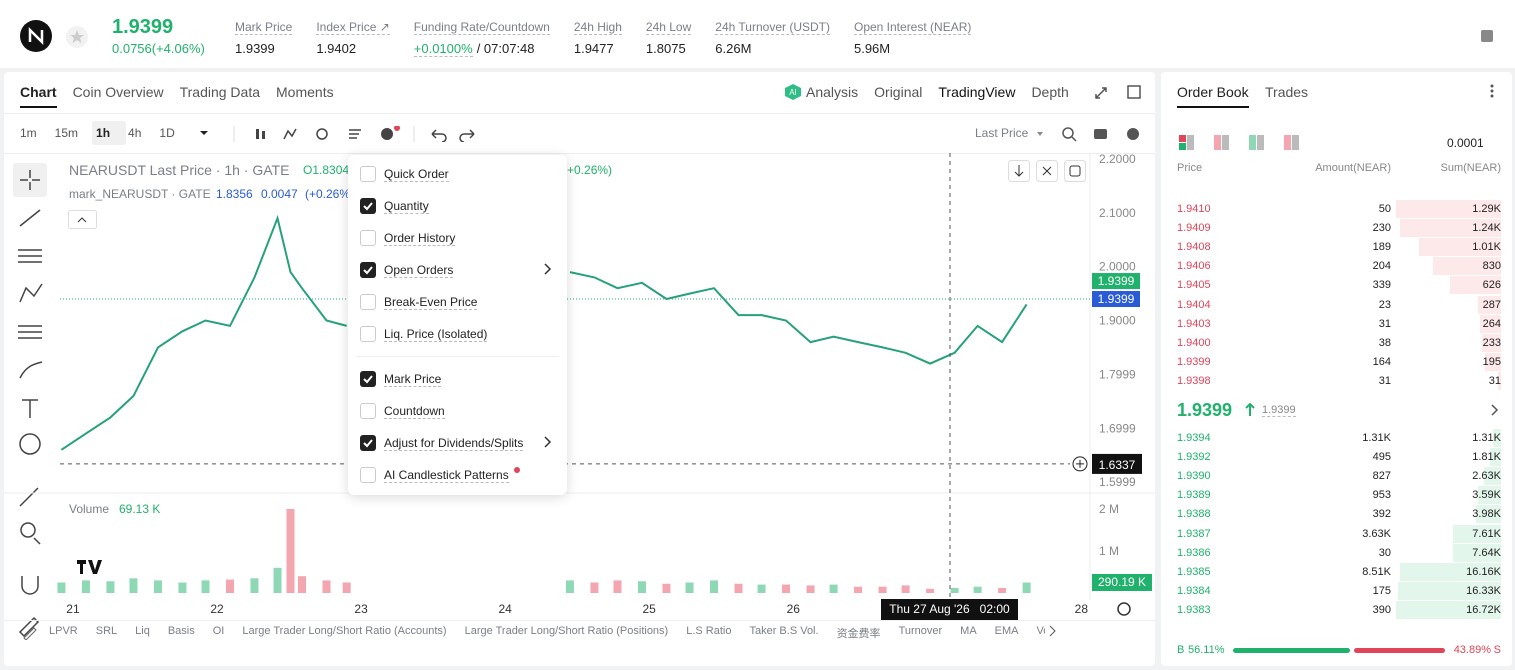 The height and width of the screenshot is (670, 1515). I want to click on ob-sum: 7.61K, so click(1486, 533).